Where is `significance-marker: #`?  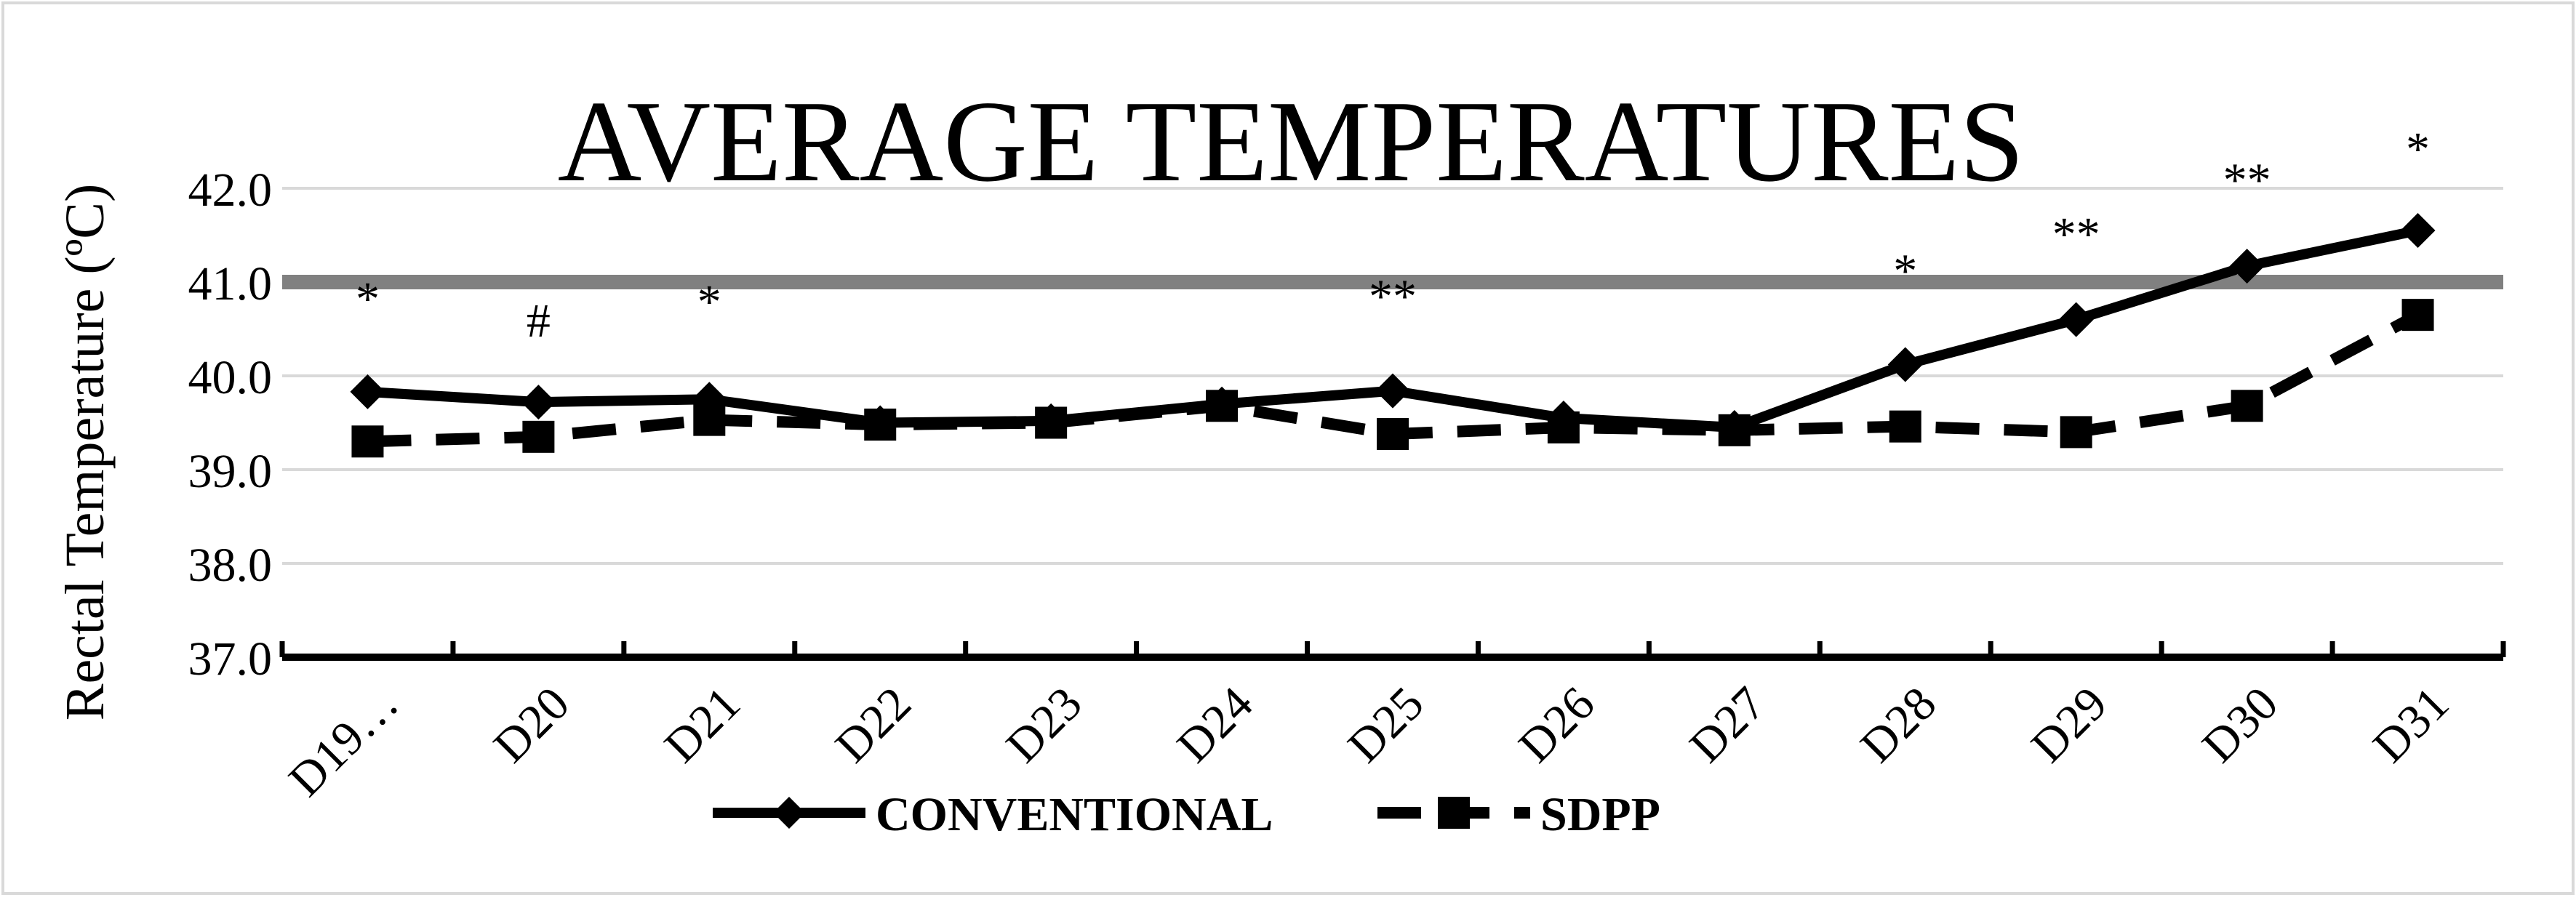 significance-marker: # is located at coordinates (539, 320).